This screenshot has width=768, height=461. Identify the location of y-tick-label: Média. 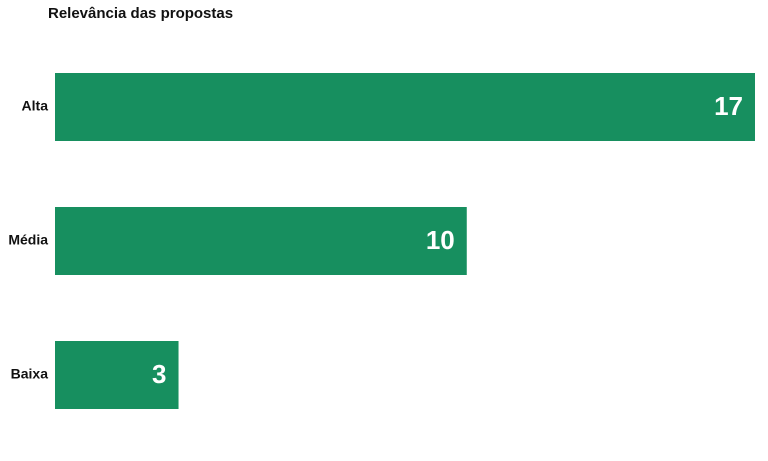
(28, 240).